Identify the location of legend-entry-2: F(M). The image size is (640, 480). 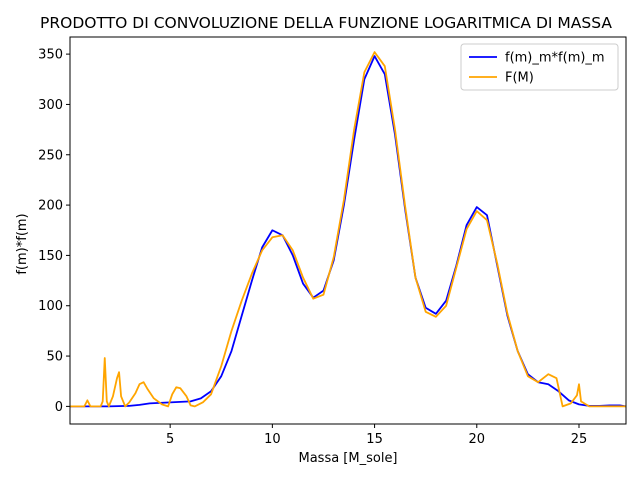
(519, 78).